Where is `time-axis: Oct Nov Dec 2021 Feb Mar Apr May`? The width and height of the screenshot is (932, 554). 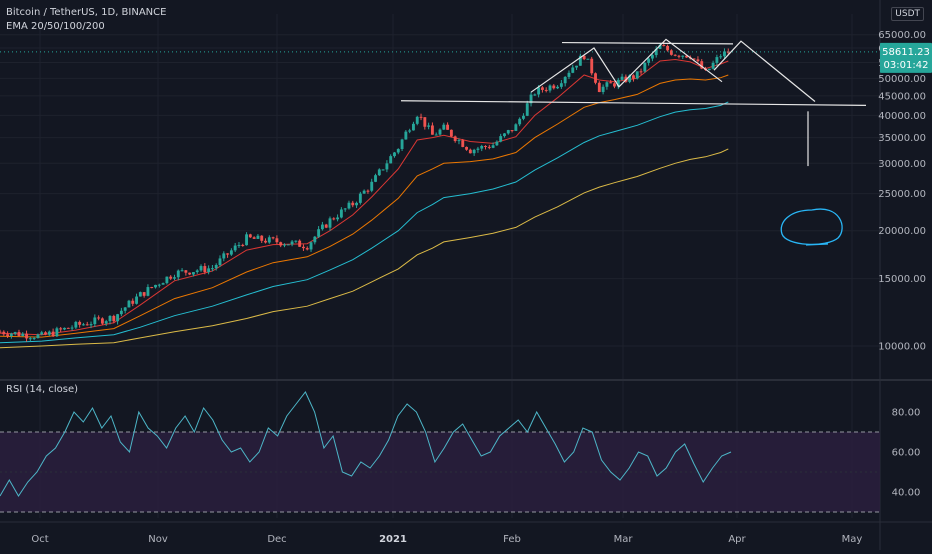
time-axis: Oct Nov Dec 2021 Feb Mar Apr May is located at coordinates (446, 539).